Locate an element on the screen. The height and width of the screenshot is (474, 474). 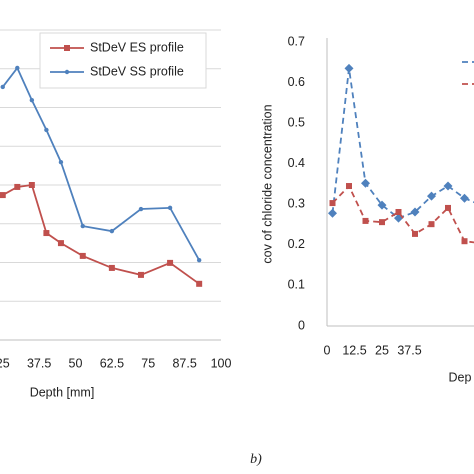
y-tick-label: 0.4 is located at coordinates (296, 163).